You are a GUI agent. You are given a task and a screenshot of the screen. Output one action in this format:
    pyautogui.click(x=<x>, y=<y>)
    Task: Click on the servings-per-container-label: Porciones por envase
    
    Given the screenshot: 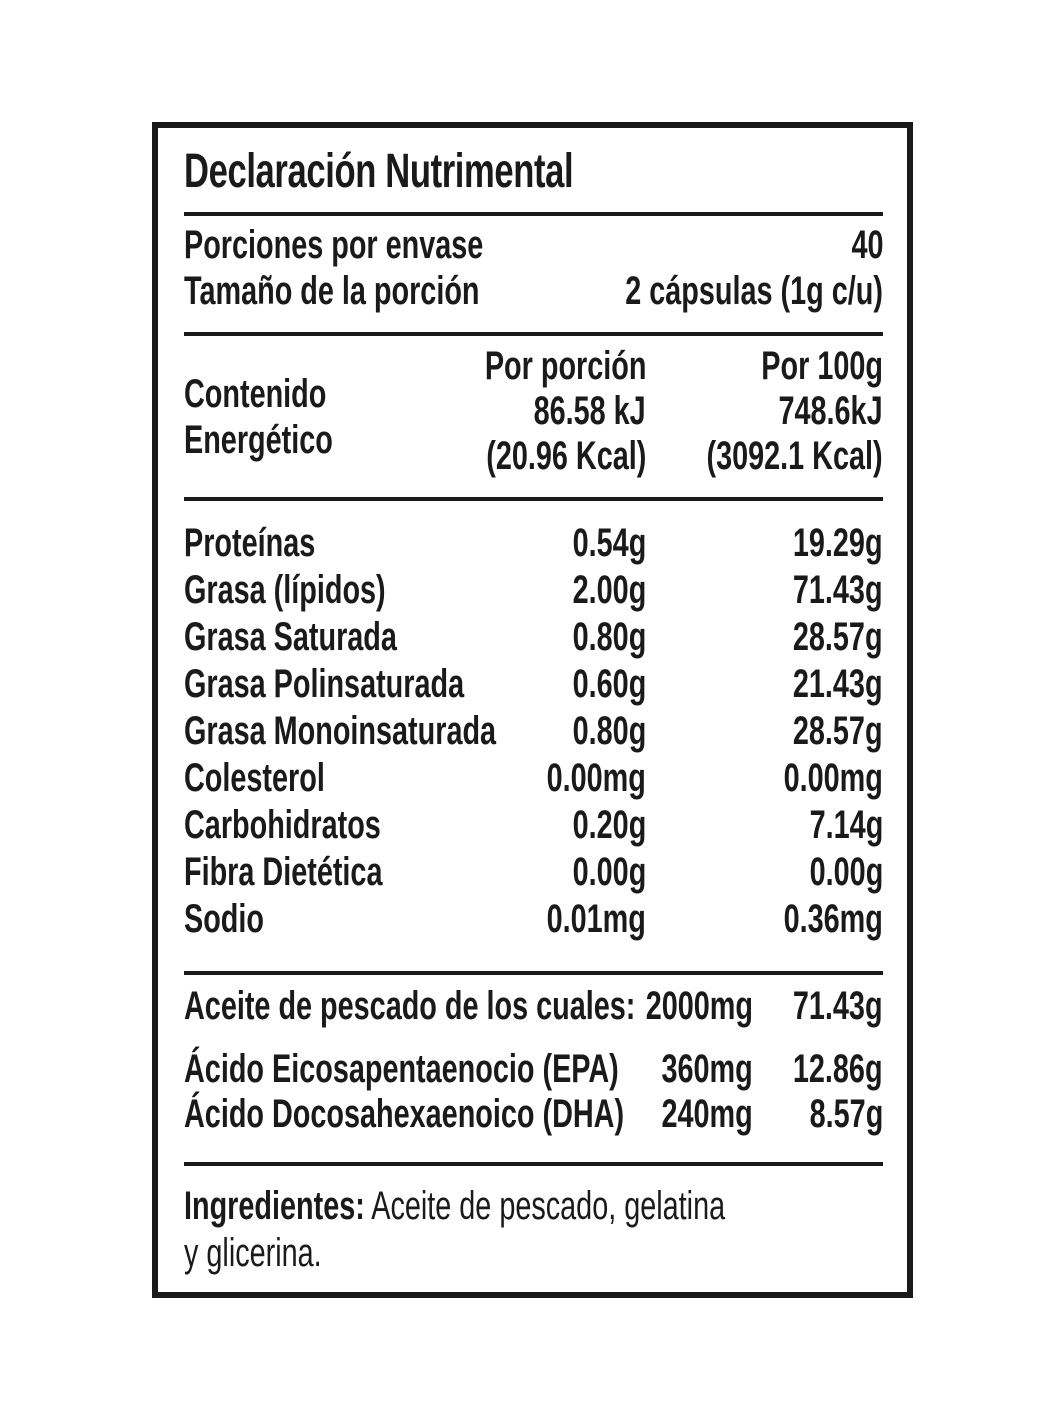 What is the action you would take?
    pyautogui.click(x=334, y=245)
    